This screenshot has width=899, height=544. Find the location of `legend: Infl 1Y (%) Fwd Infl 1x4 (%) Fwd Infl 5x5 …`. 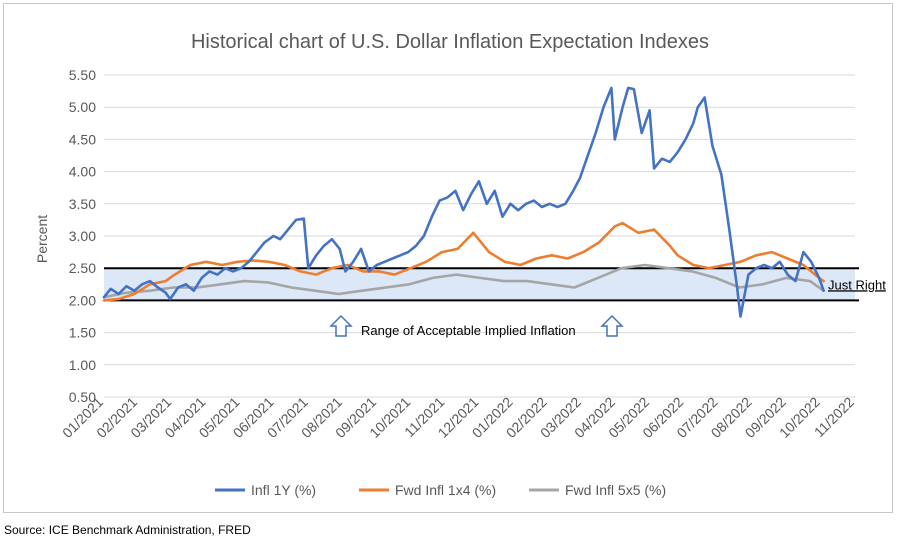

legend: Infl 1Y (%) Fwd Infl 1x4 (%) Fwd Infl 5x5 … is located at coordinates (440, 490).